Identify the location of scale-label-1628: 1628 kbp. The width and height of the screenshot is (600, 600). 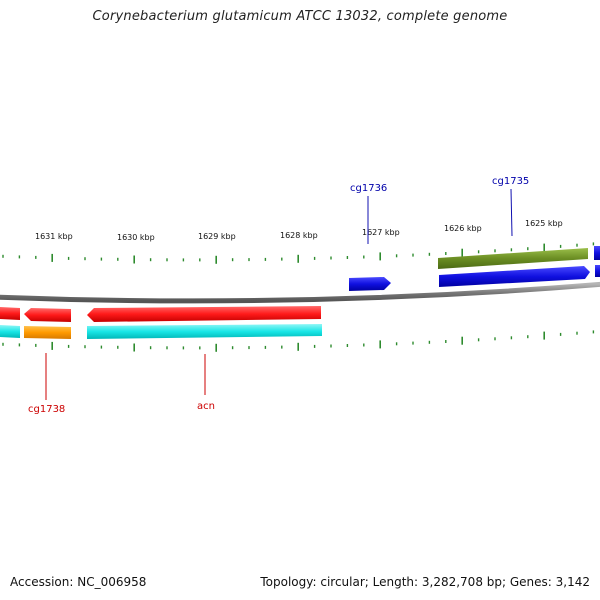
(299, 235).